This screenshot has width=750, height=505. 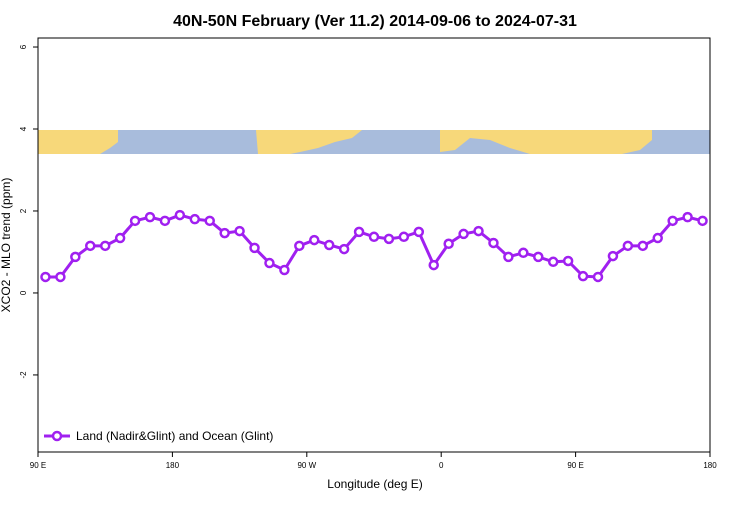 What do you see at coordinates (441, 465) in the screenshot?
I see `x-tick-label: 0` at bounding box center [441, 465].